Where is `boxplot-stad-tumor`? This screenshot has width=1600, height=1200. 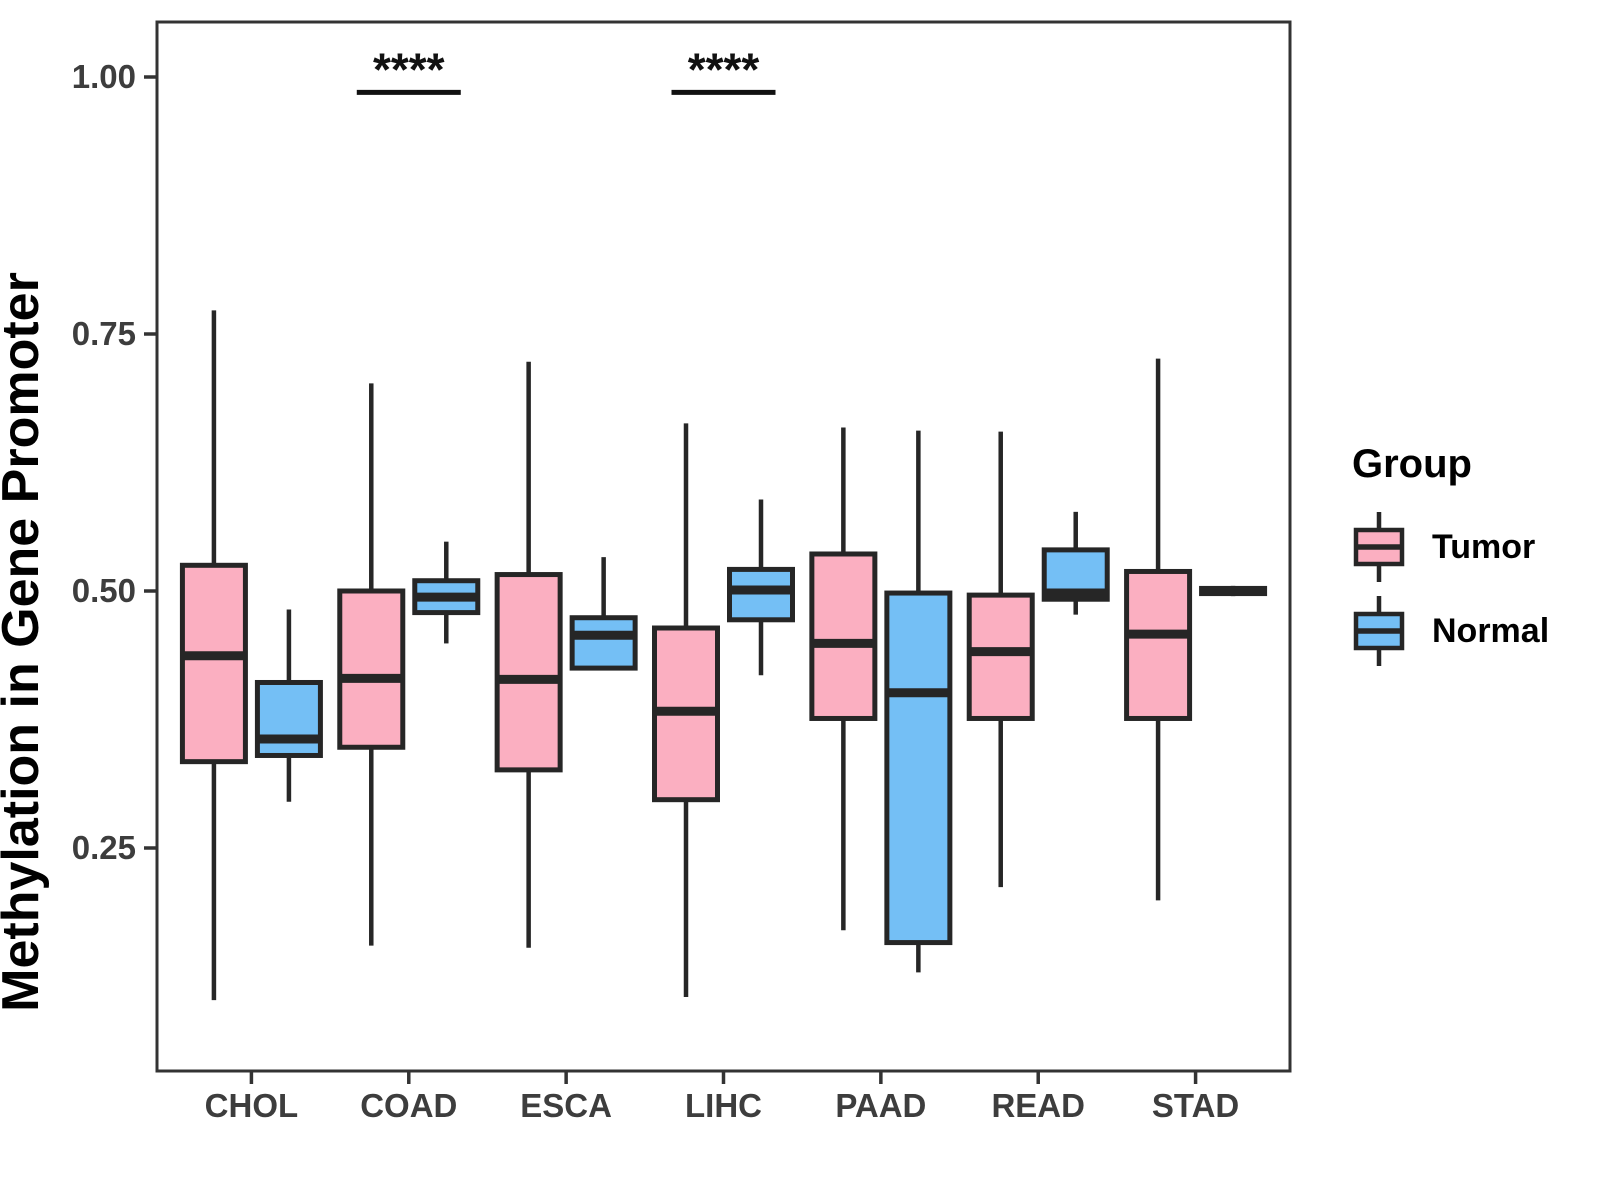 boxplot-stad-tumor is located at coordinates (1158, 629).